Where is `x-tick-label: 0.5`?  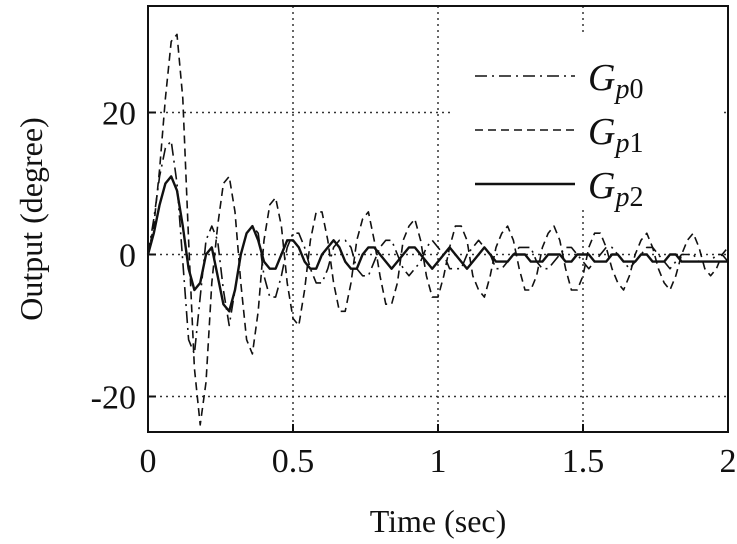
x-tick-label: 0.5 is located at coordinates (293, 461).